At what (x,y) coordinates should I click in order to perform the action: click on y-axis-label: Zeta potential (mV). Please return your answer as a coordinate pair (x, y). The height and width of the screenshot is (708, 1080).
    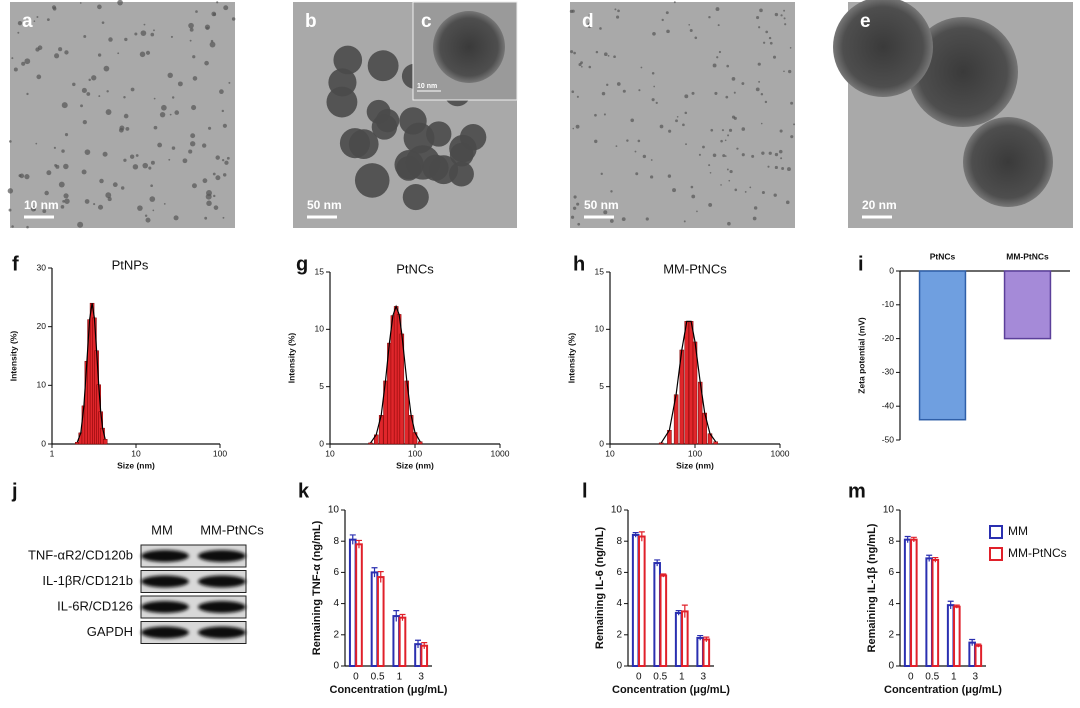
    Looking at the image, I should click on (861, 355).